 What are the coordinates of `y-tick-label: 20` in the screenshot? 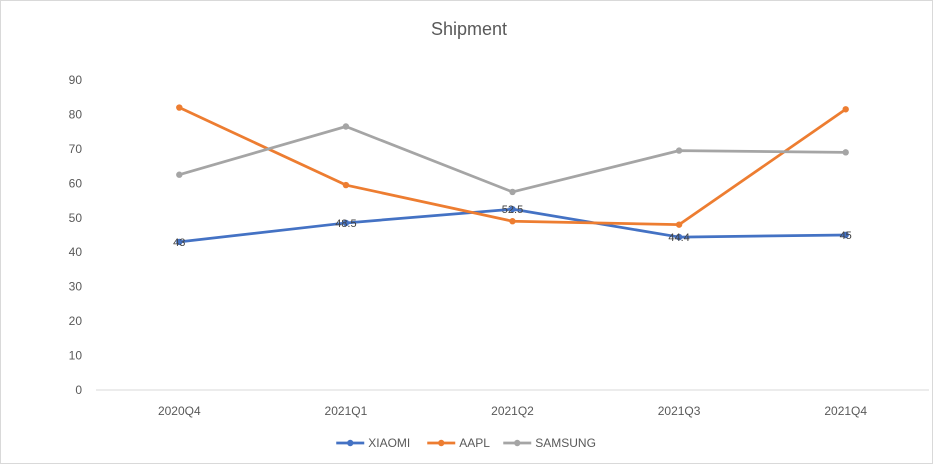 It's located at (76, 321).